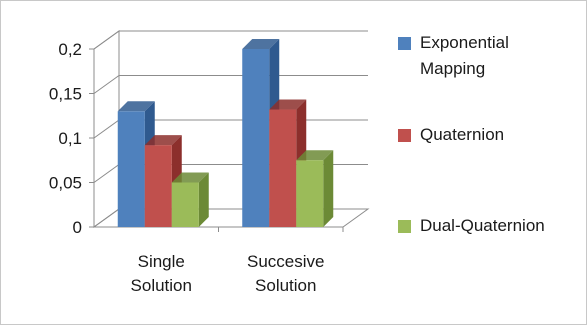  I want to click on legend-label: Exponential Mapping, so click(464, 55).